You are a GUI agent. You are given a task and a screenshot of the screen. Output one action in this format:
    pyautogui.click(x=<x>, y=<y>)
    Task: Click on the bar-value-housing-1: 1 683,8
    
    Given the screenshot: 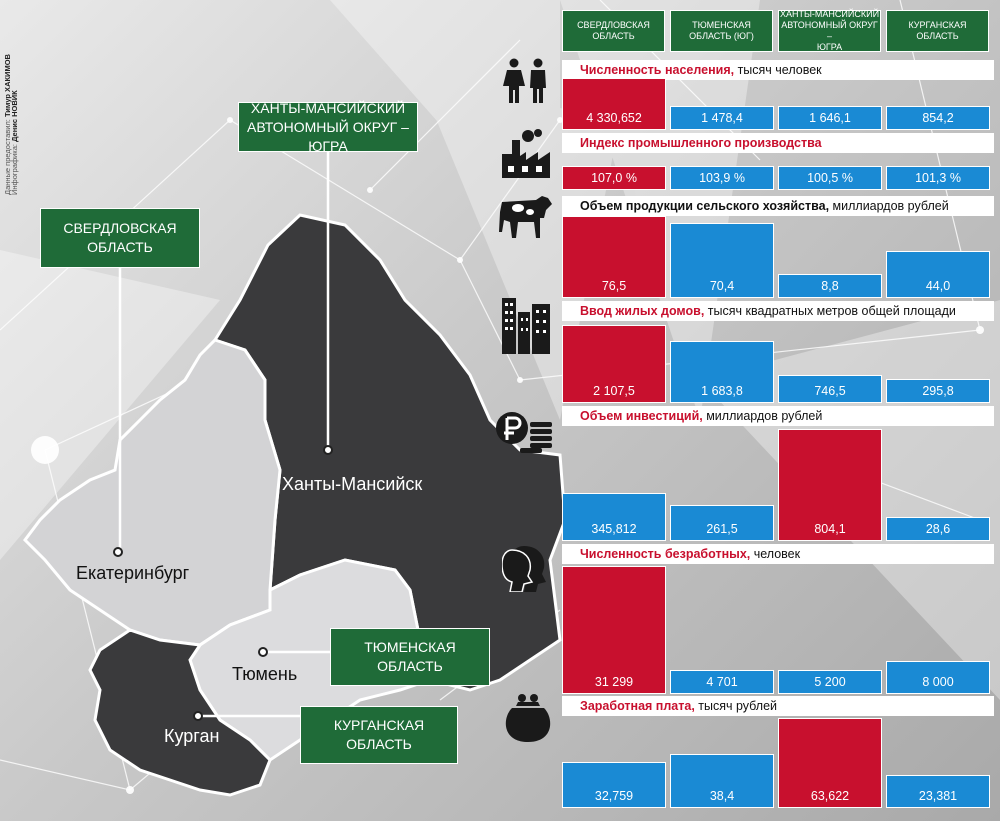 What is the action you would take?
    pyautogui.click(x=722, y=391)
    